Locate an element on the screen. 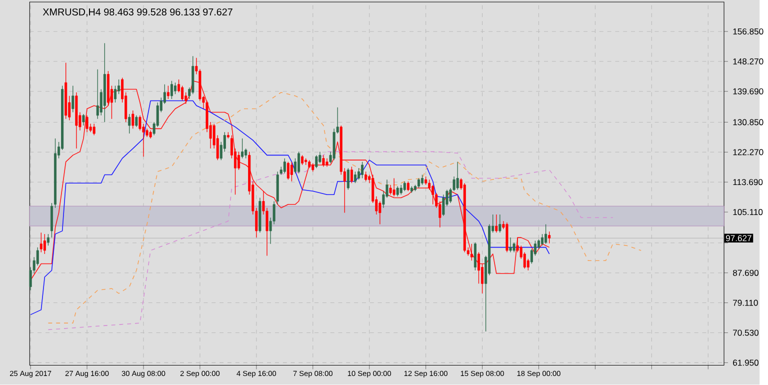  y-tick-label: 156.850 is located at coordinates (748, 31).